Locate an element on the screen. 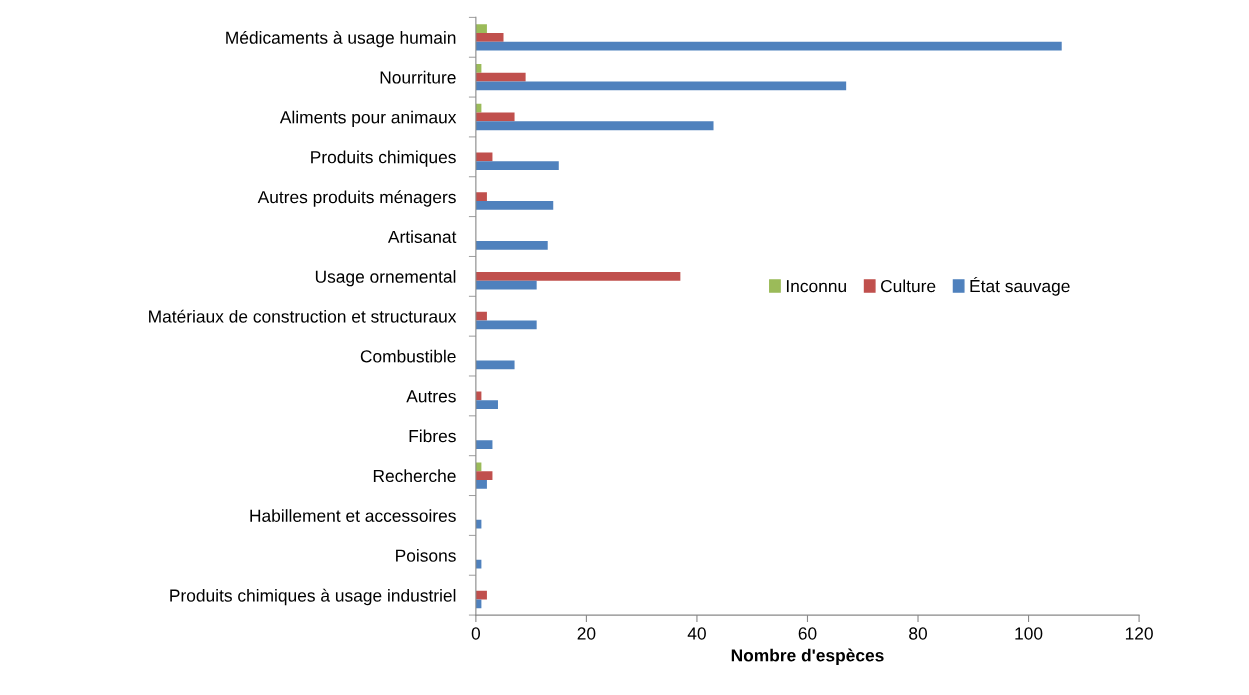 This screenshot has height=695, width=1249. y-tick-label: Matériaux de construction et structuraux is located at coordinates (303, 316).